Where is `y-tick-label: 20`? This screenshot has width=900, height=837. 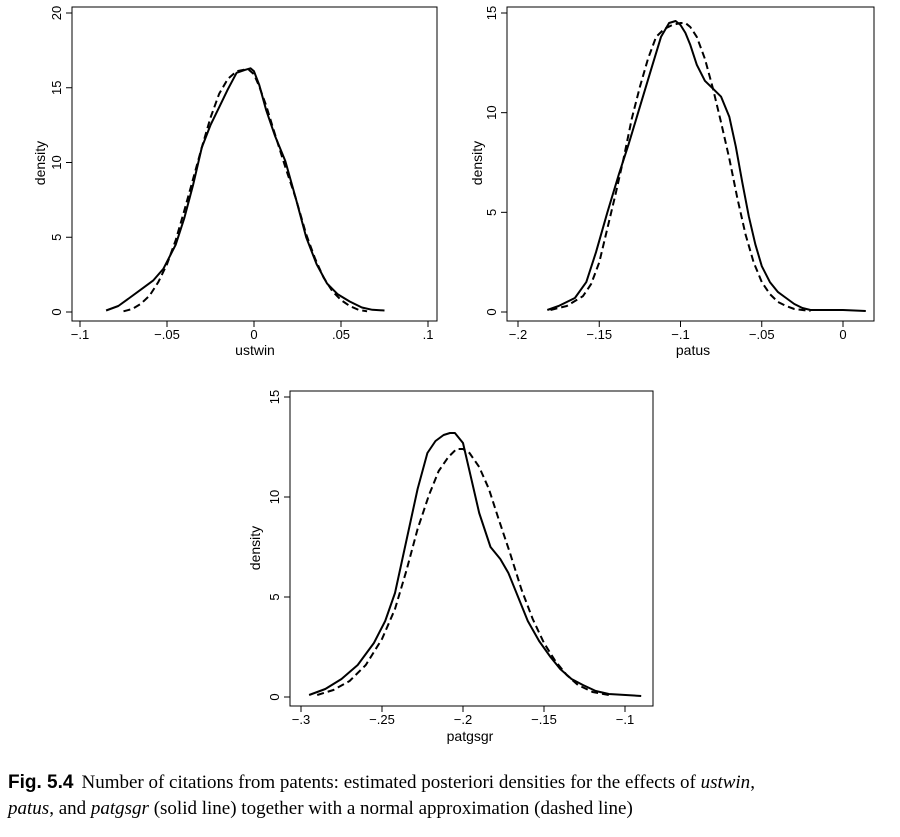
y-tick-label: 20 is located at coordinates (56, 13).